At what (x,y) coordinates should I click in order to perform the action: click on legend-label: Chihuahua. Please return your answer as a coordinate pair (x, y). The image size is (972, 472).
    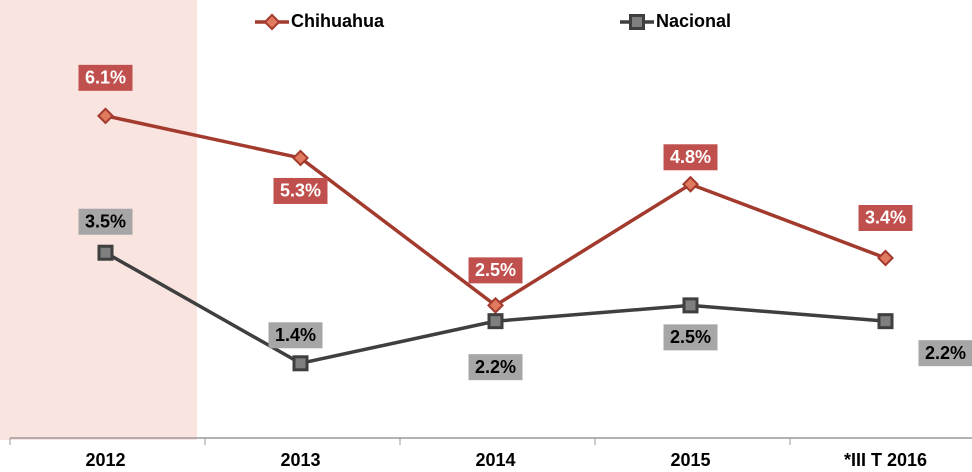
    Looking at the image, I should click on (338, 21).